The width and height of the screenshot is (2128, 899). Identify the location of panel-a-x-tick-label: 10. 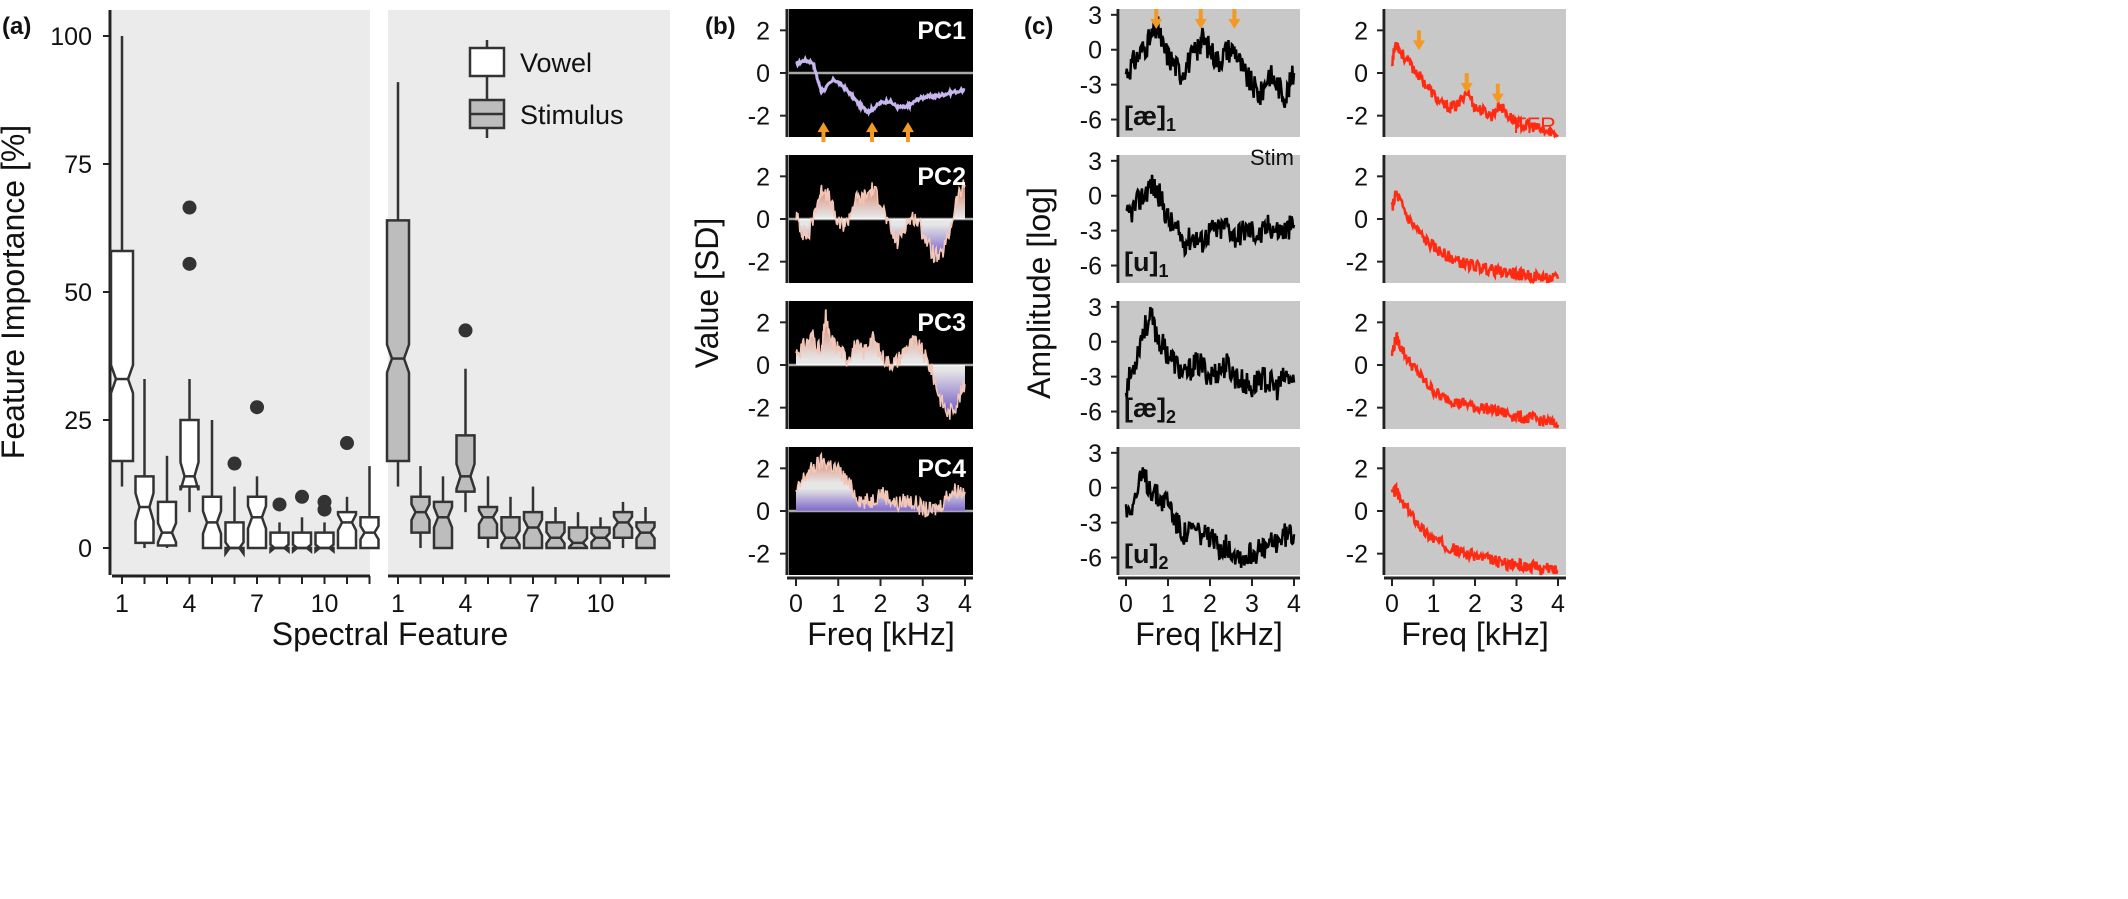
(325, 604).